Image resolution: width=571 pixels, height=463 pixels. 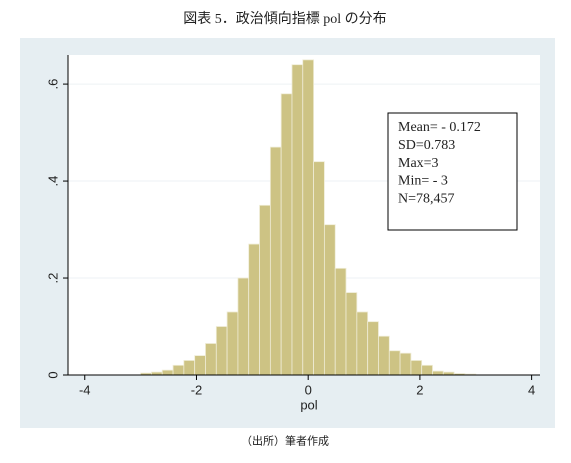 What do you see at coordinates (284, 19) in the screenshot?
I see `chart-title: 図表 5．政治傾向指標 pol の分布` at bounding box center [284, 19].